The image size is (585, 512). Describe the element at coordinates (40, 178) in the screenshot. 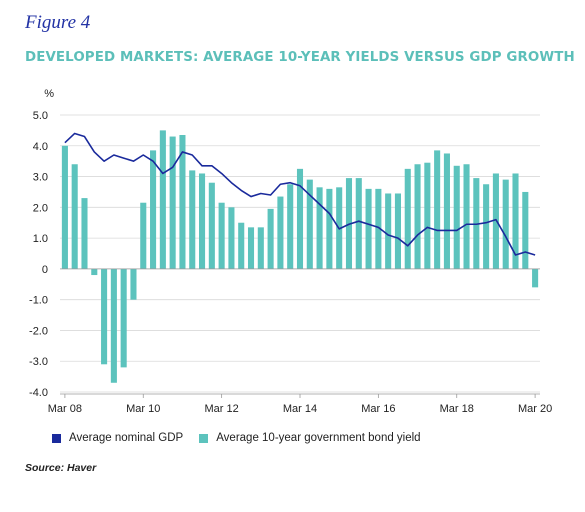

I see `y-tick-label: 3.0` at that location.